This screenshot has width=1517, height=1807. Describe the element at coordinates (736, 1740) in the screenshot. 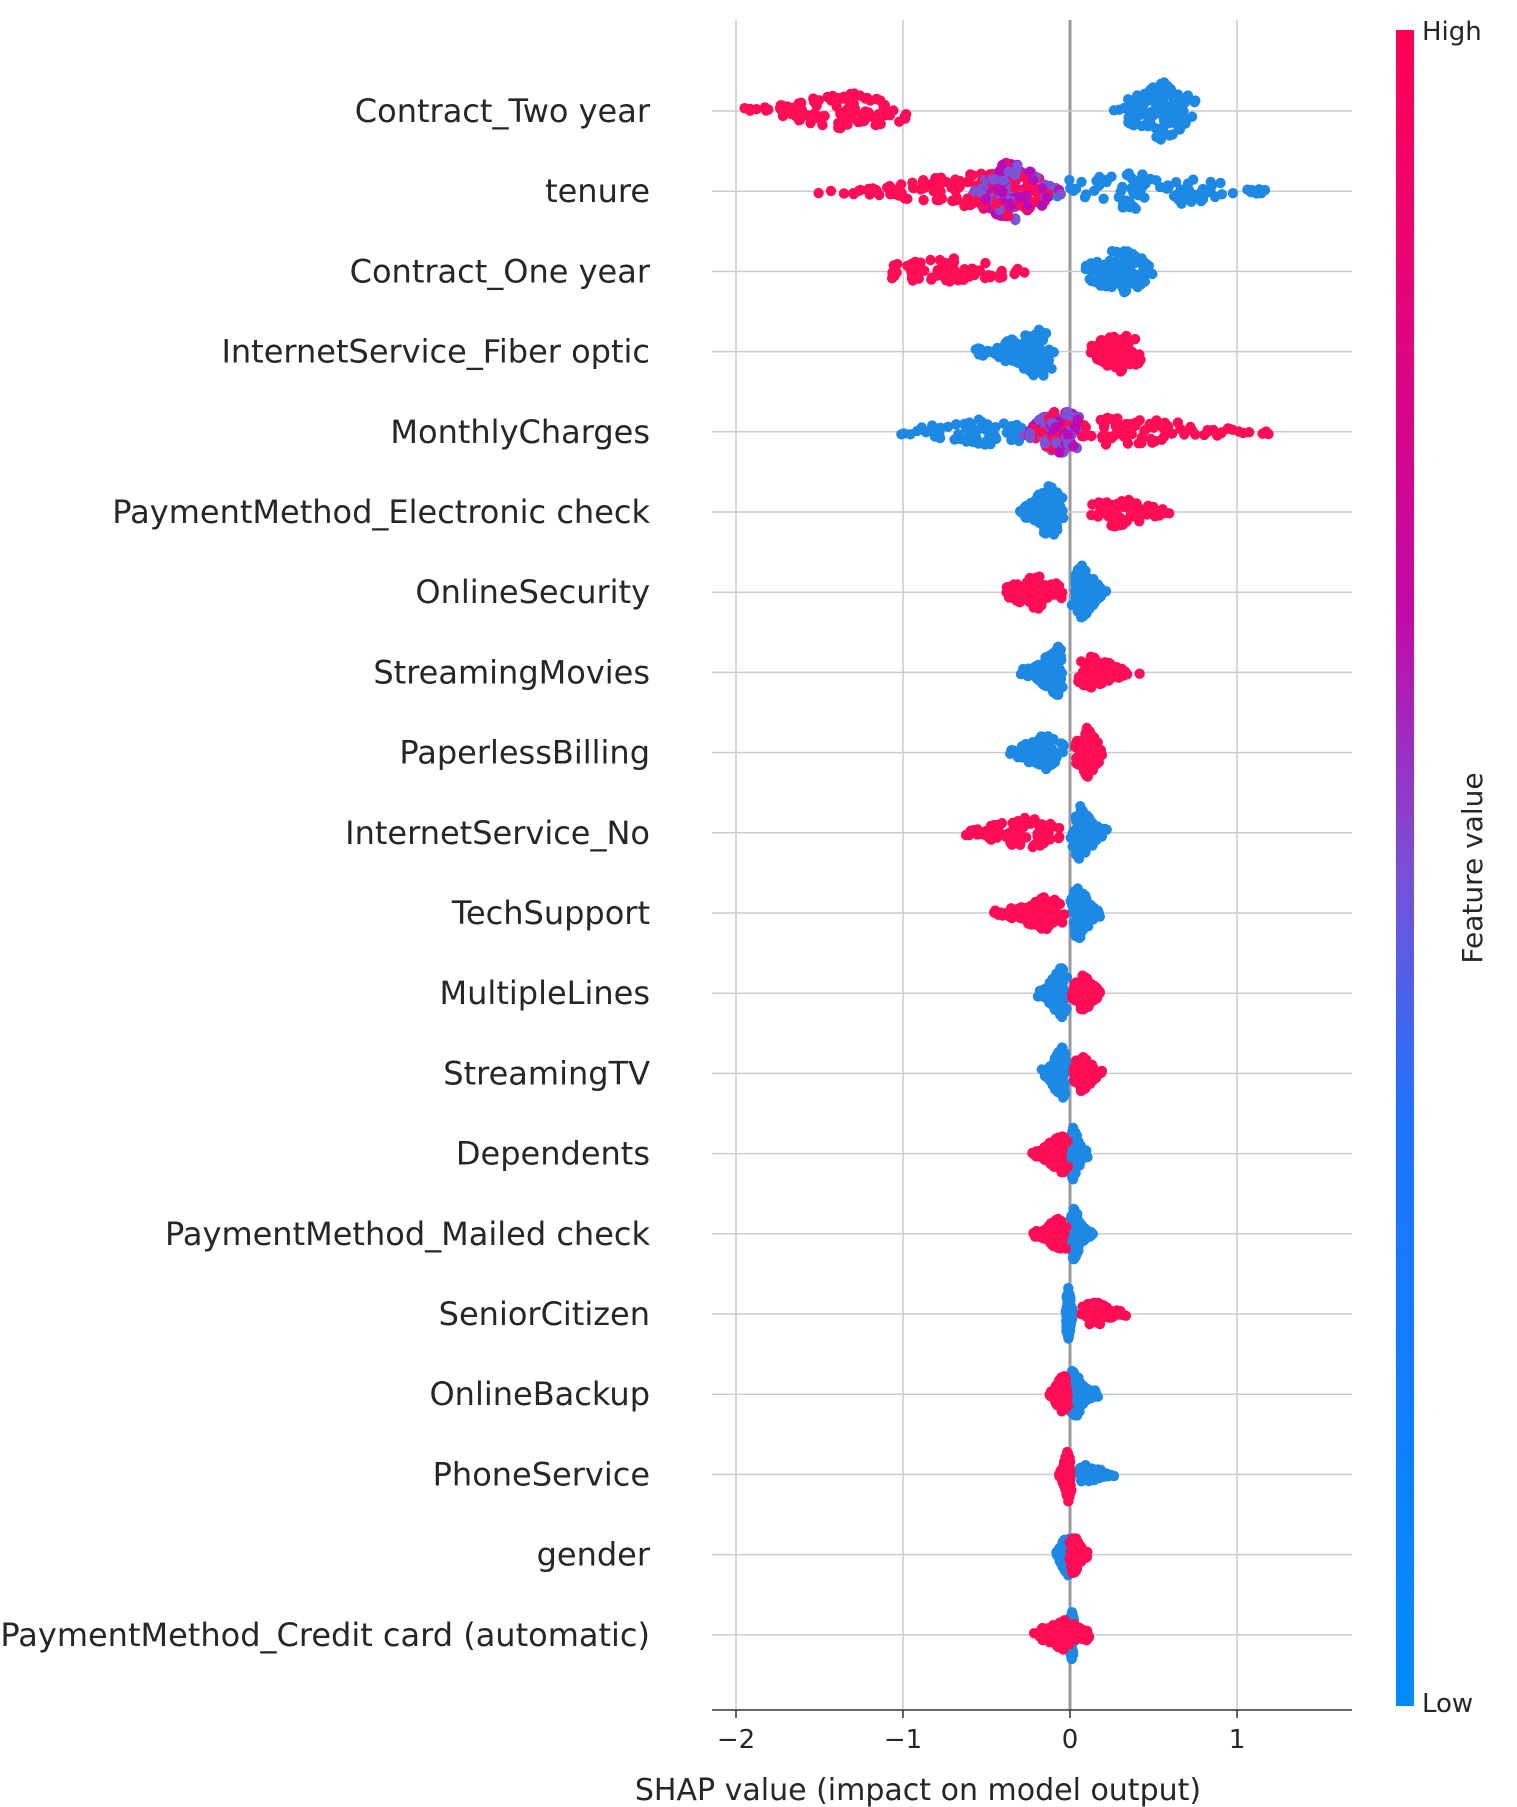

I see `x-tick-label: −2` at that location.